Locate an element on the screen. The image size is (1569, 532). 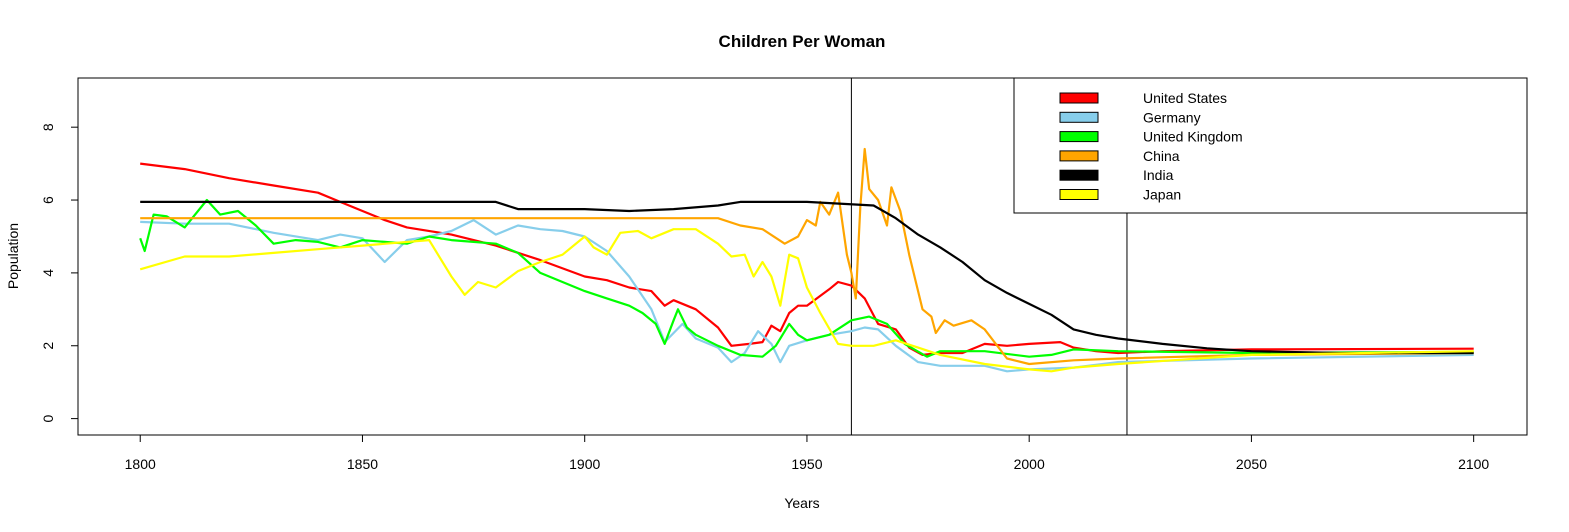
x-tick-label: 2000 is located at coordinates (1029, 464).